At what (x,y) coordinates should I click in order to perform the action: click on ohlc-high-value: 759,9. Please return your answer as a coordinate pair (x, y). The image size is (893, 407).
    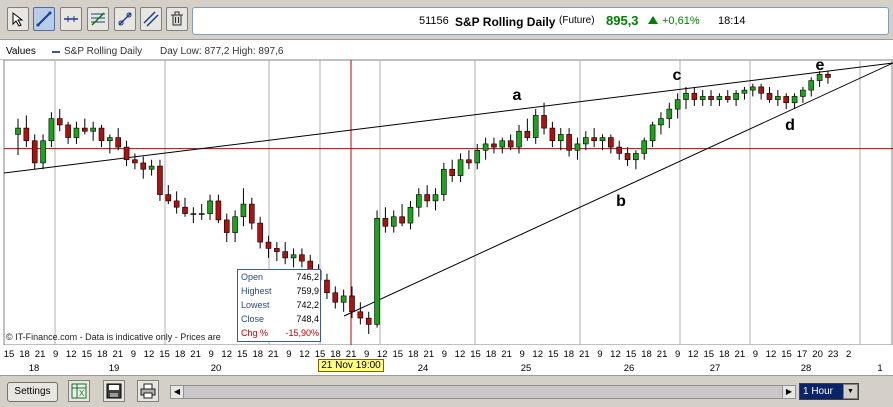
    Looking at the image, I should click on (307, 291).